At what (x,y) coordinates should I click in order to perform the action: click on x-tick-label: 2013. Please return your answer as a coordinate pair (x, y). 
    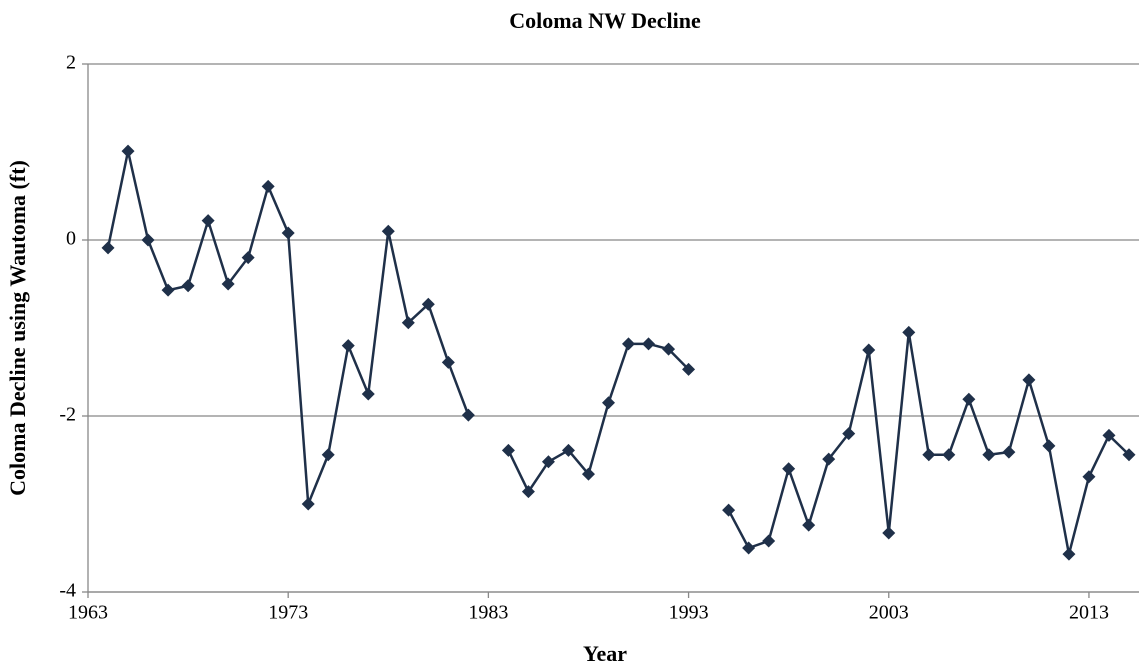
    Looking at the image, I should click on (1089, 613).